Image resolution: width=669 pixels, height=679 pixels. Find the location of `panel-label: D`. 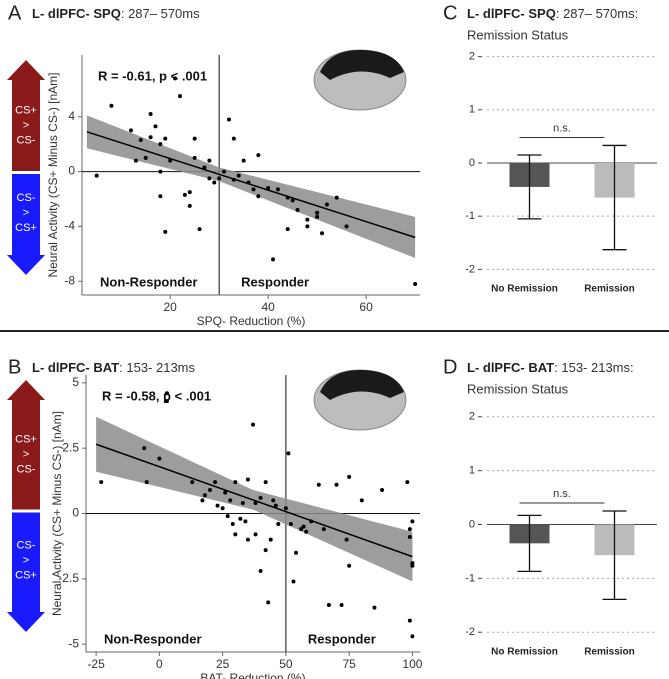

panel-label: D is located at coordinates (450, 367).